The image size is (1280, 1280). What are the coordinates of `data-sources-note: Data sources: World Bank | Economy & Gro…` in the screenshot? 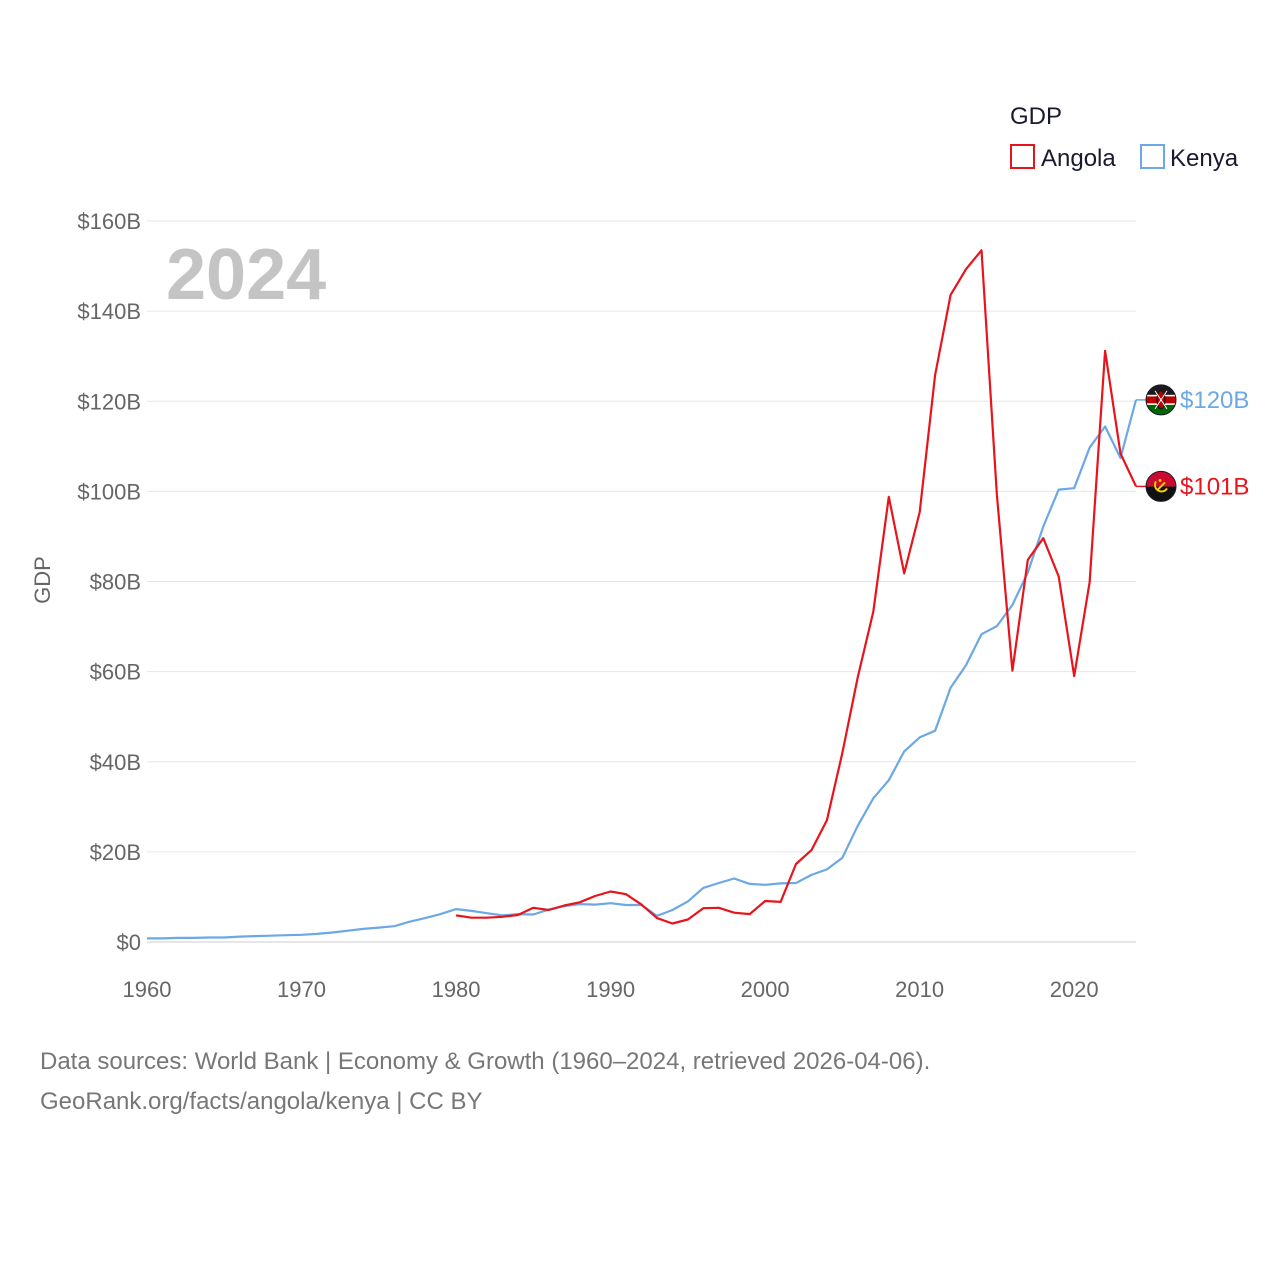 It's located at (485, 1061).